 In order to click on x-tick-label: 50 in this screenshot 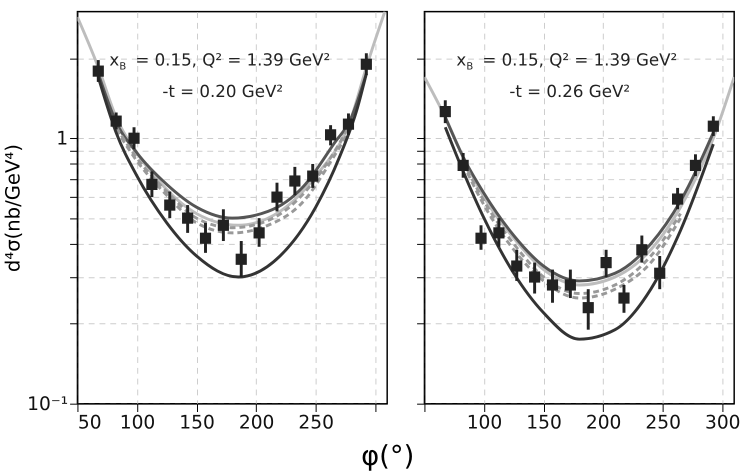, I will do `click(90, 423)`.